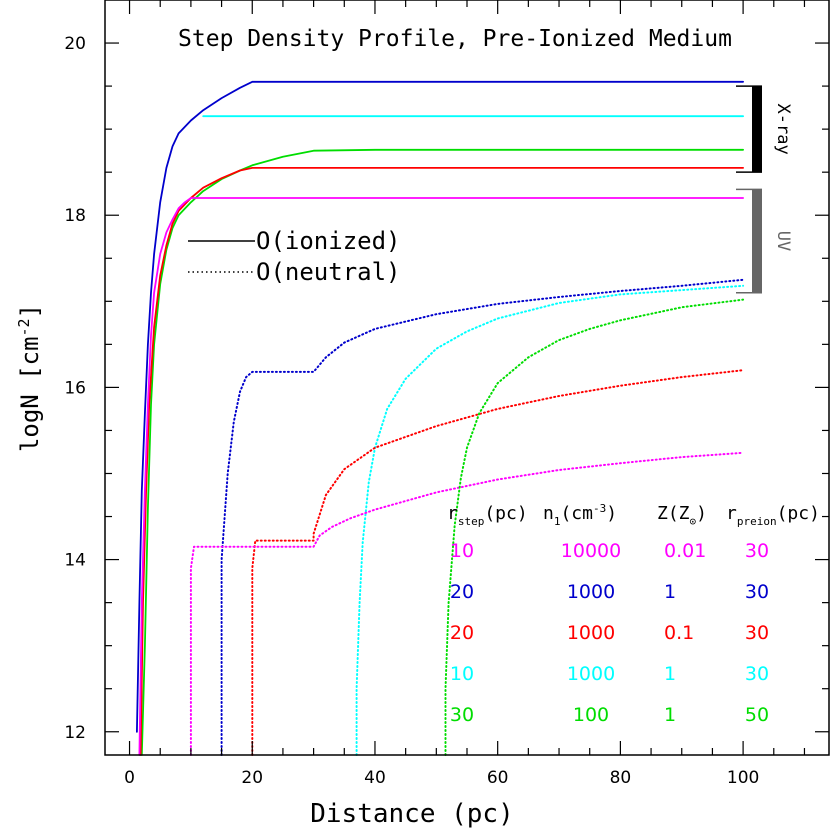  Describe the element at coordinates (591, 551) in the screenshot. I see `table-cell: 10000` at that location.